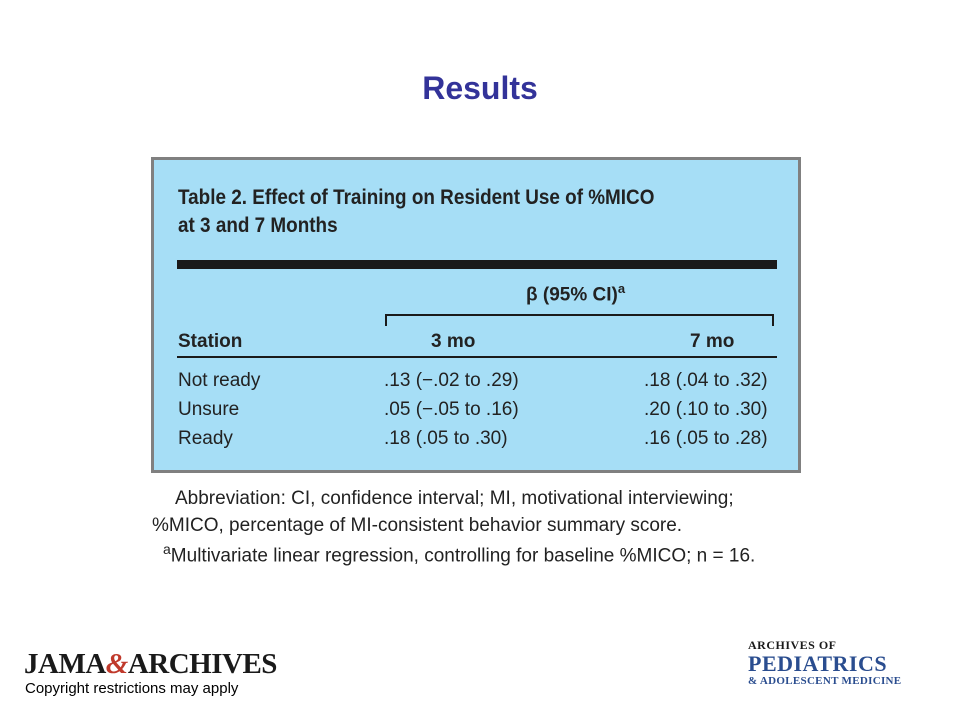 The height and width of the screenshot is (720, 960). I want to click on table-title-line-2: at 3 and 7 Months, so click(258, 225).